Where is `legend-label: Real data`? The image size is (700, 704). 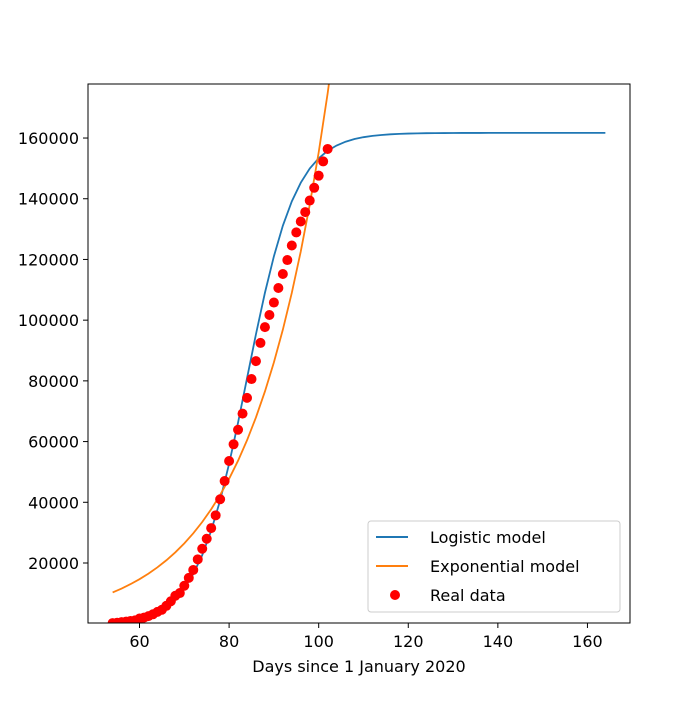
legend-label: Real data is located at coordinates (468, 595).